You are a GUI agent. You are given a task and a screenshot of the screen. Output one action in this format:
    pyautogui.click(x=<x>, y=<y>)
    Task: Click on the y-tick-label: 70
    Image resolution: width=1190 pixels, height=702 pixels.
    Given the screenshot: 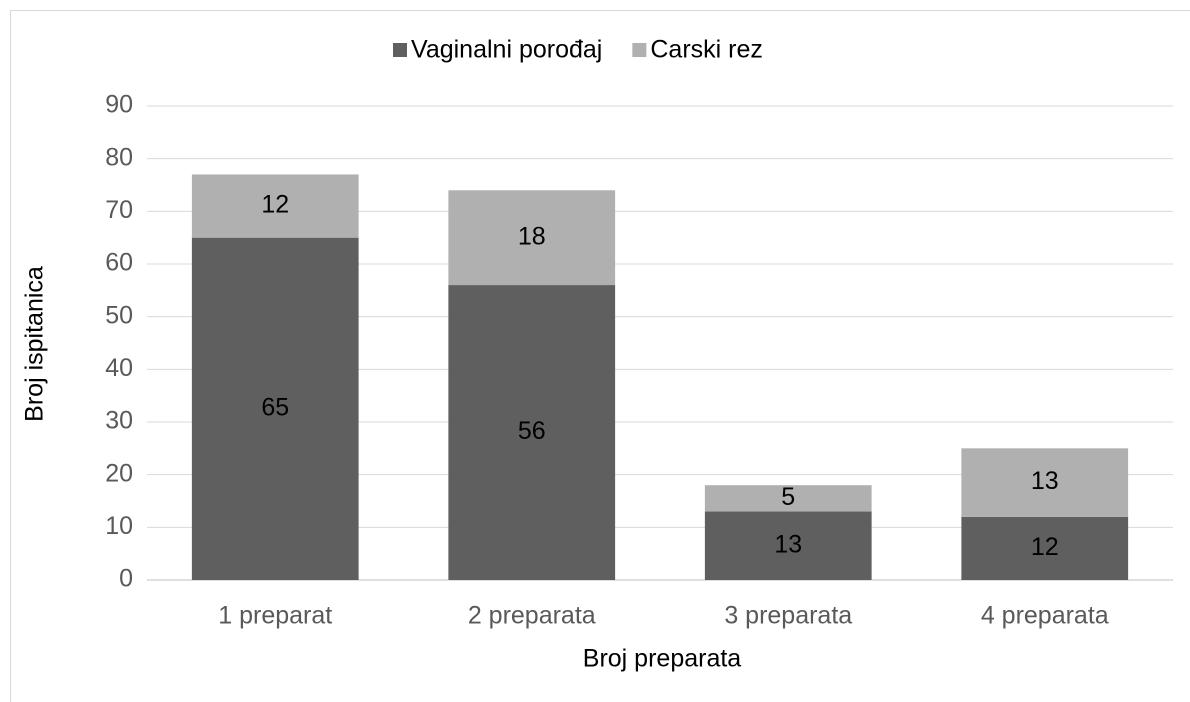 What is the action you would take?
    pyautogui.click(x=119, y=210)
    